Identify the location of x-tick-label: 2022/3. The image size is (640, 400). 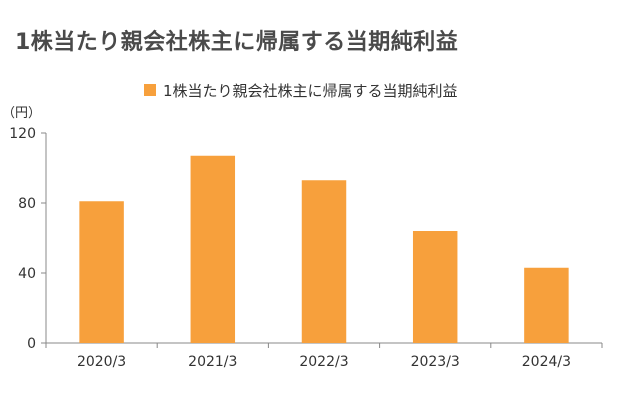
(323, 362).